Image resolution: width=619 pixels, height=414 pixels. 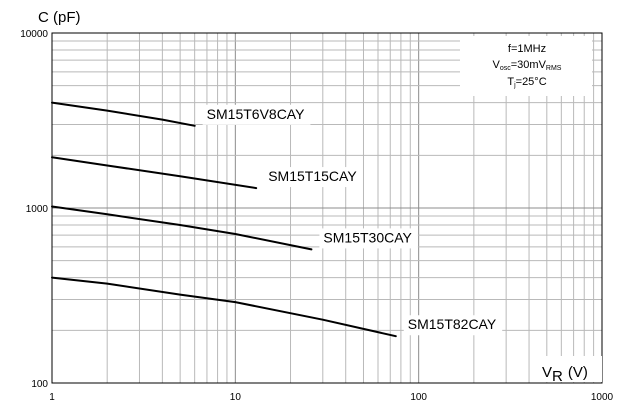 I want to click on series-label-2: SM15T15CAY, so click(x=312, y=176).